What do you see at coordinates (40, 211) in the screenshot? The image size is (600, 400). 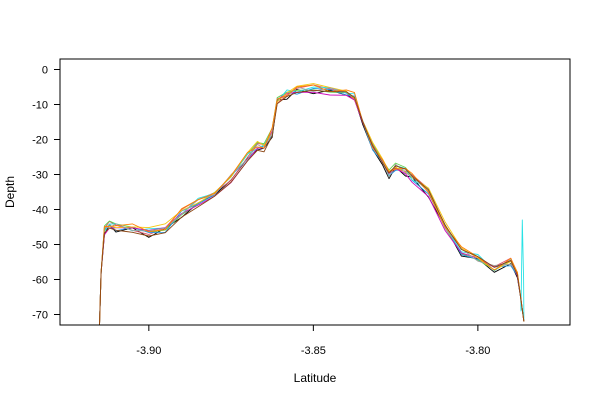 I see `y-tick-label: -40` at bounding box center [40, 211].